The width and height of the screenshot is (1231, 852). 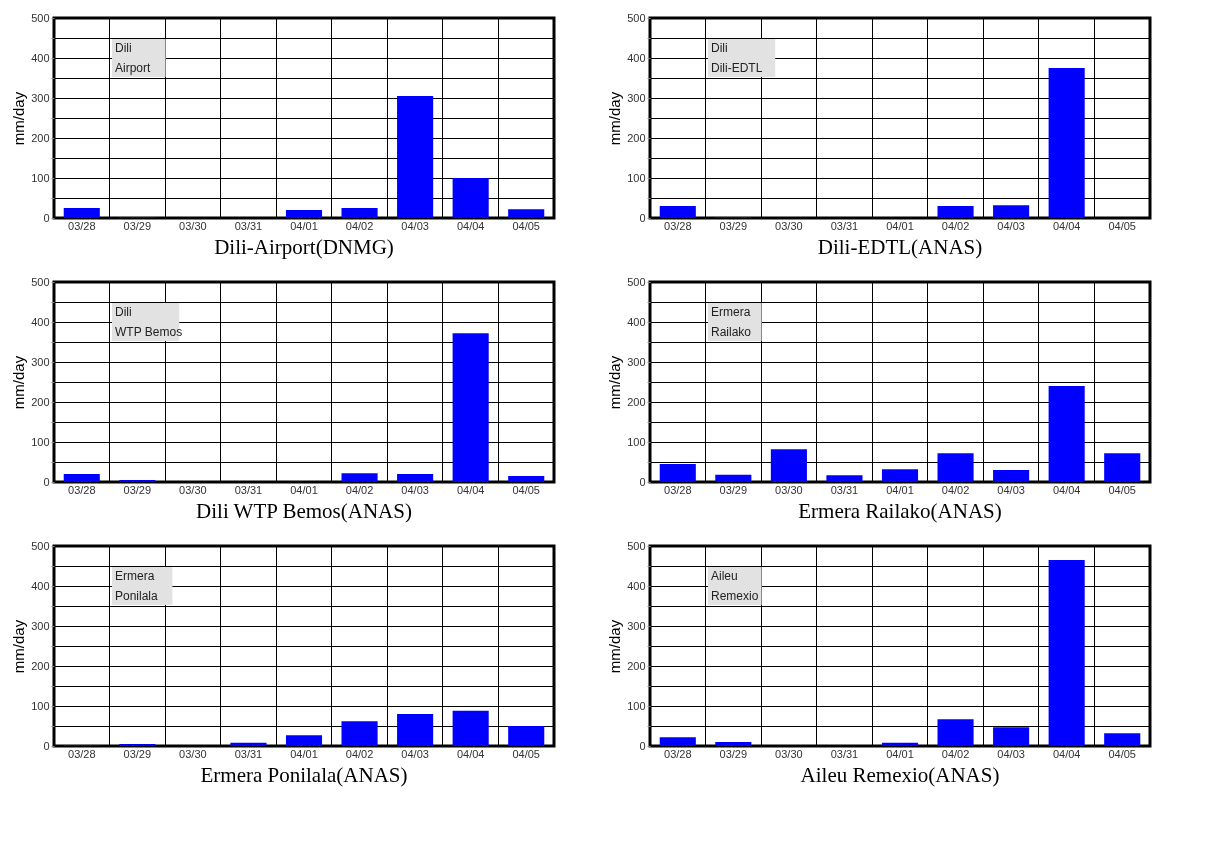 What do you see at coordinates (149, 322) in the screenshot?
I see `annotation: Dili WTP Bemos` at bounding box center [149, 322].